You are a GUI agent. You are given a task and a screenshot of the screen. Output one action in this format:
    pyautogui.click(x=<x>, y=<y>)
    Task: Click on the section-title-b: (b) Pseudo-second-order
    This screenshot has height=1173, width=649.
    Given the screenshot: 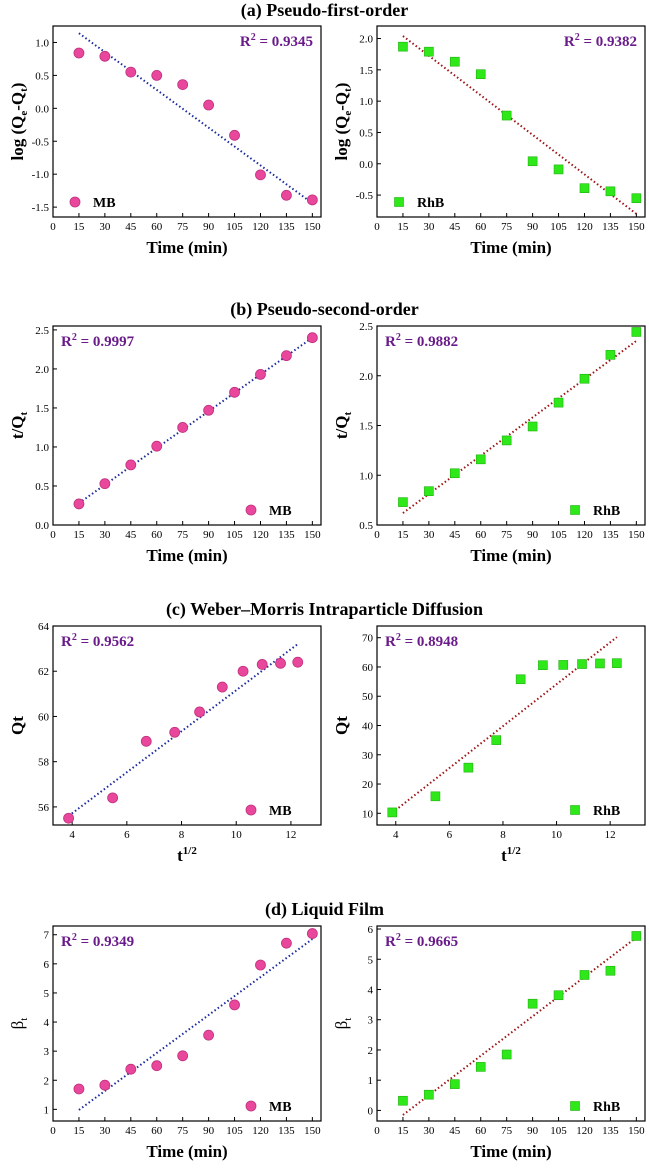 What is the action you would take?
    pyautogui.click(x=324, y=309)
    